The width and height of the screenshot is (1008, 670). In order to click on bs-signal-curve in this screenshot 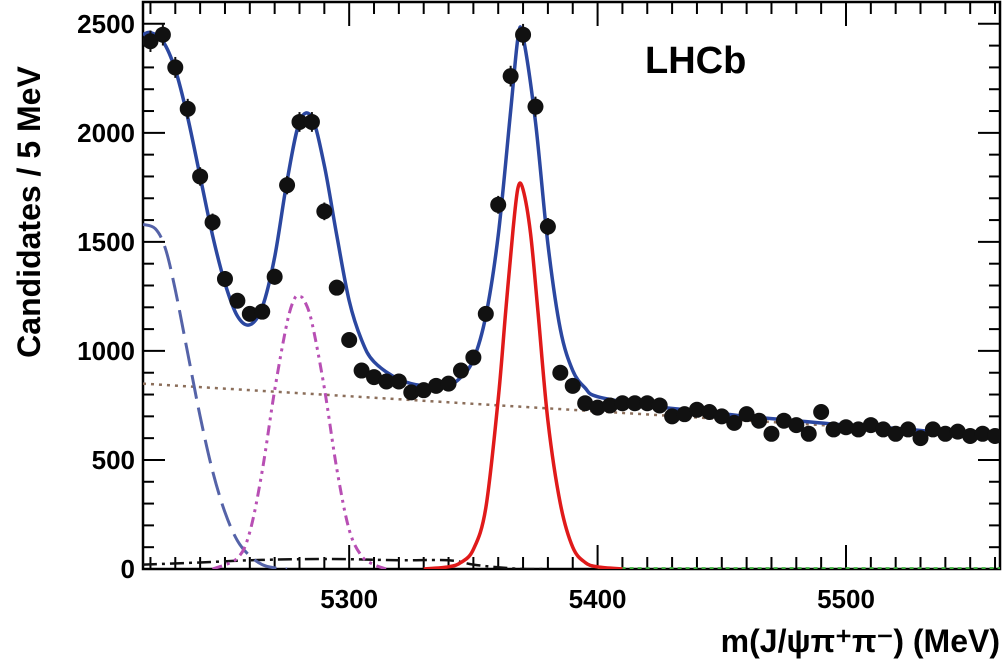, I will do `click(523, 375)`.